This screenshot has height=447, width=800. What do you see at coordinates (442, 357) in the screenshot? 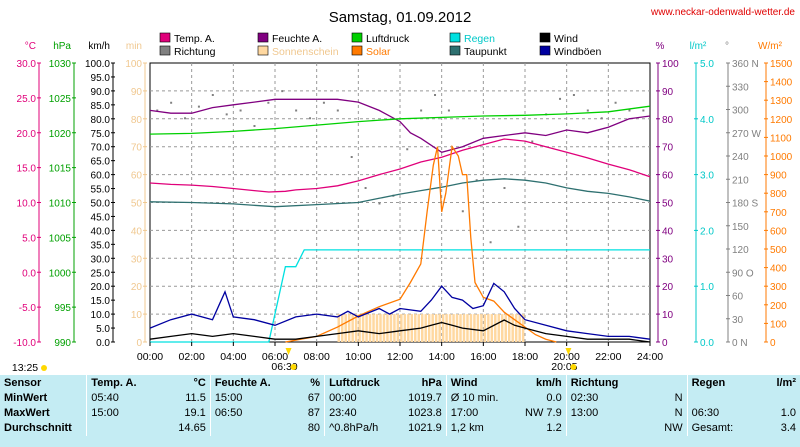
I see `time-tick-label: 14:00` at bounding box center [442, 357].